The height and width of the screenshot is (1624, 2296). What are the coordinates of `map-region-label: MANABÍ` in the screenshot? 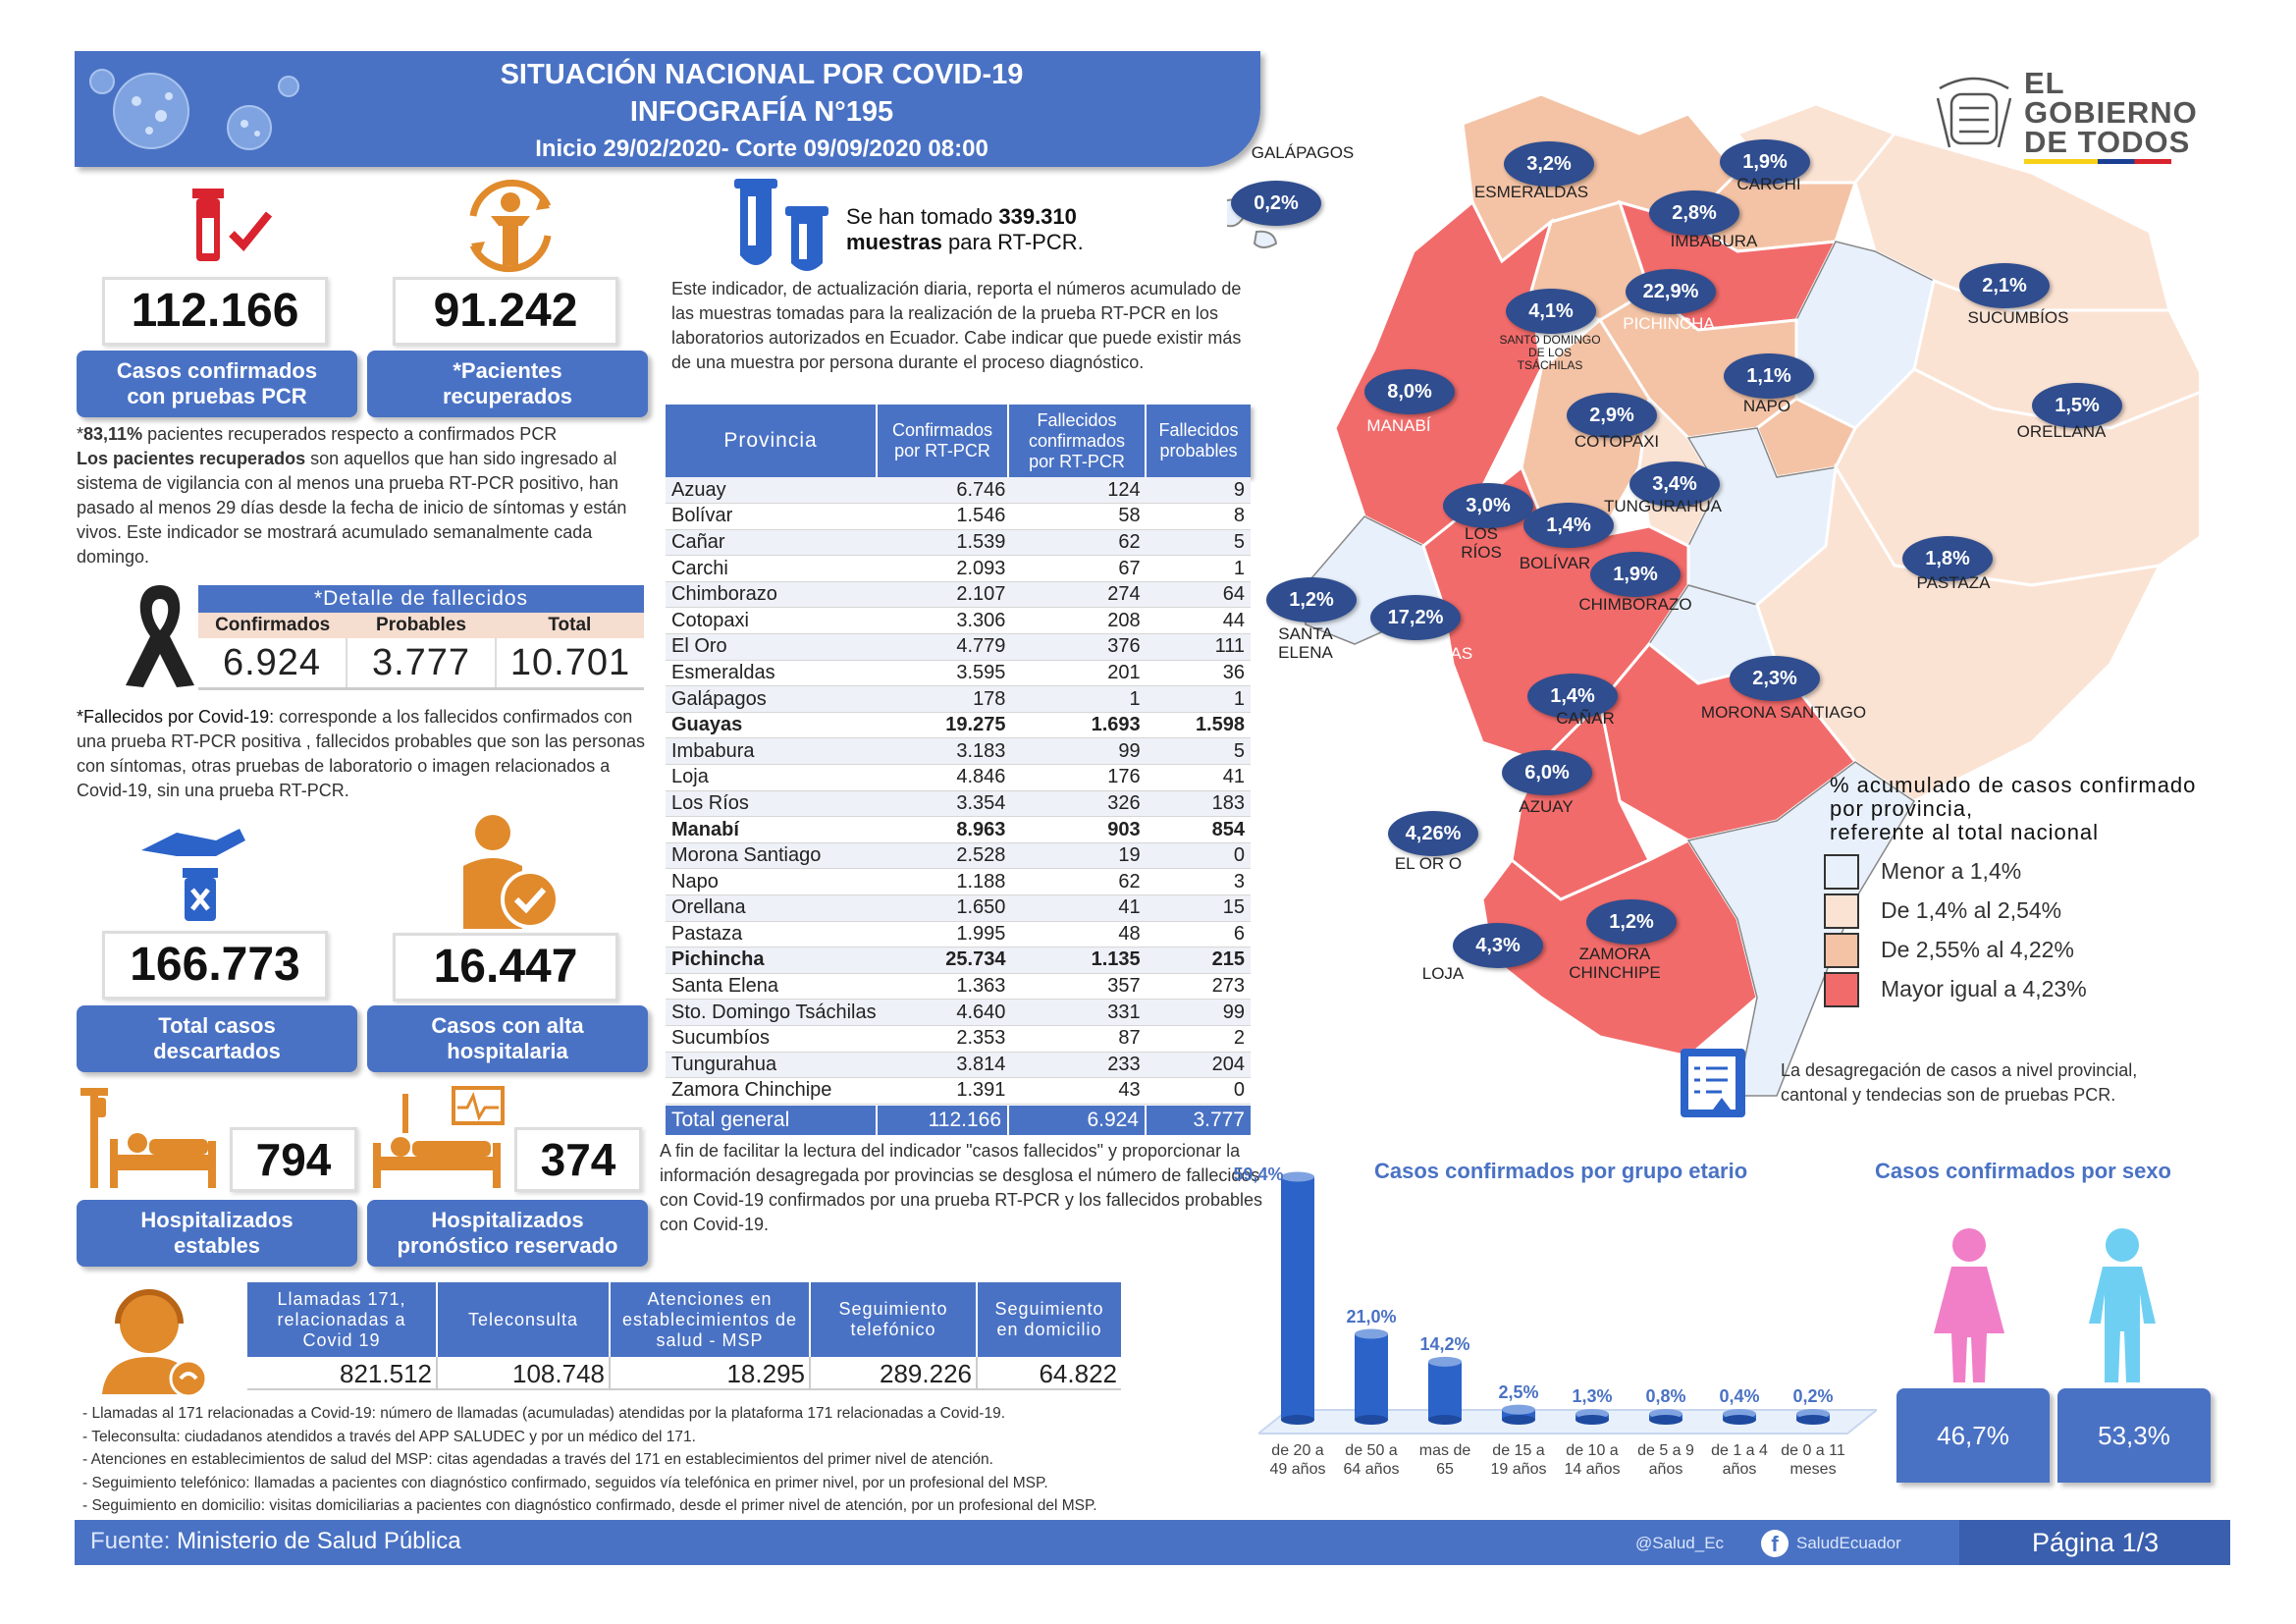 It's located at (1398, 425).